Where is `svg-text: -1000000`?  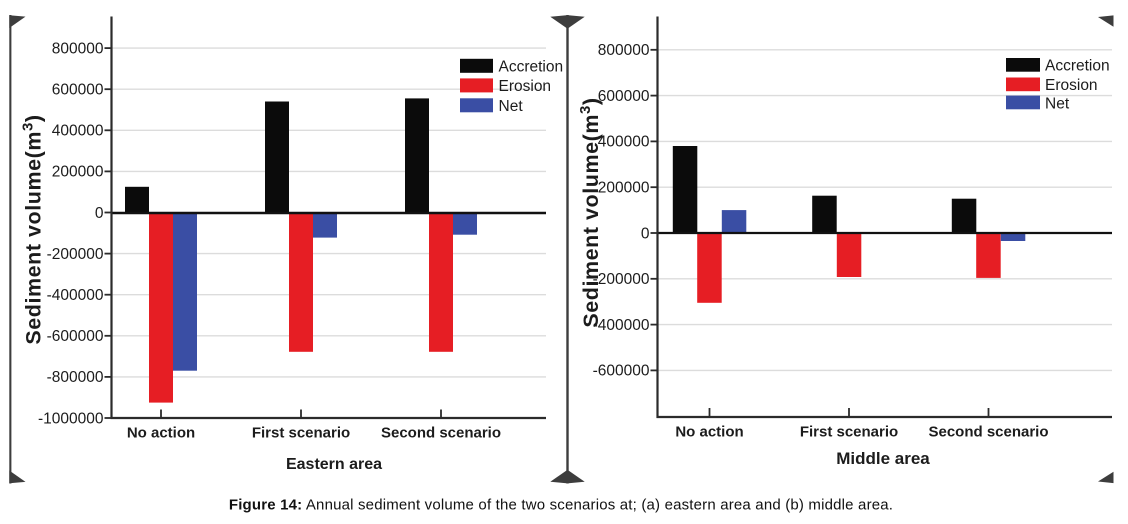 svg-text: -1000000 is located at coordinates (71, 418).